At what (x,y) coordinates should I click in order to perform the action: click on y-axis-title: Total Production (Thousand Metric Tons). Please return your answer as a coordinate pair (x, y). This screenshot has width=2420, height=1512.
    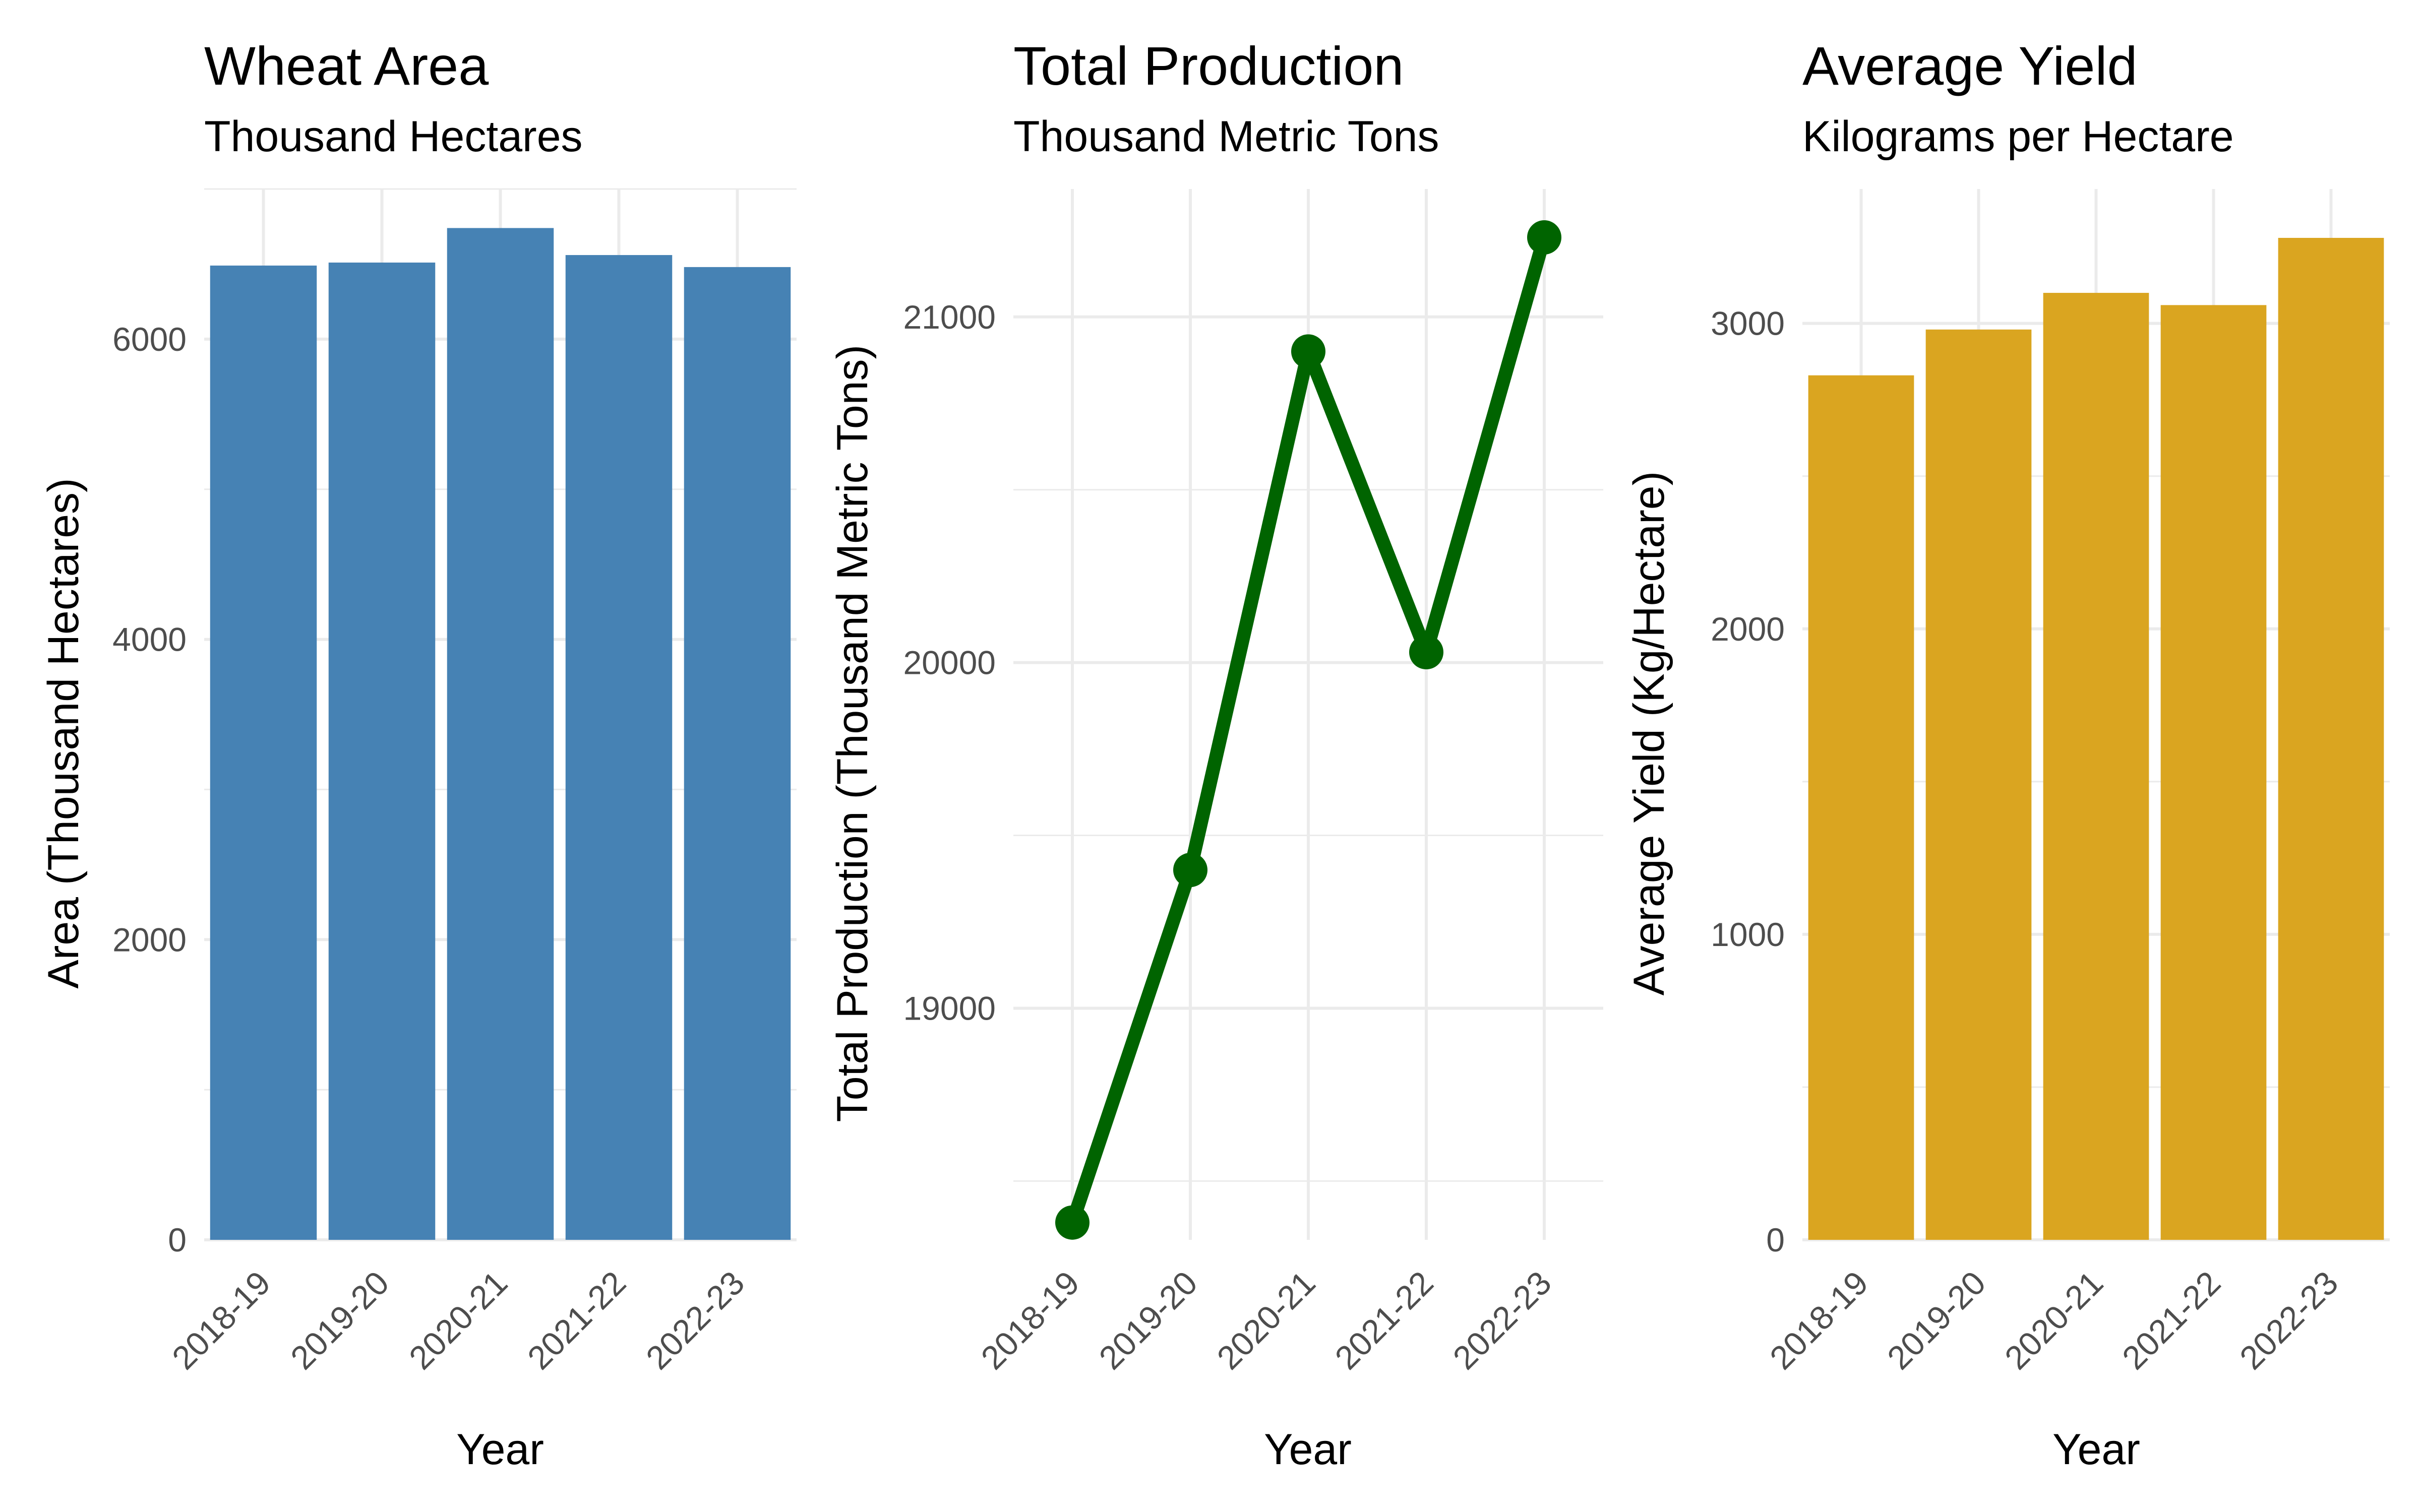
    Looking at the image, I should click on (852, 733).